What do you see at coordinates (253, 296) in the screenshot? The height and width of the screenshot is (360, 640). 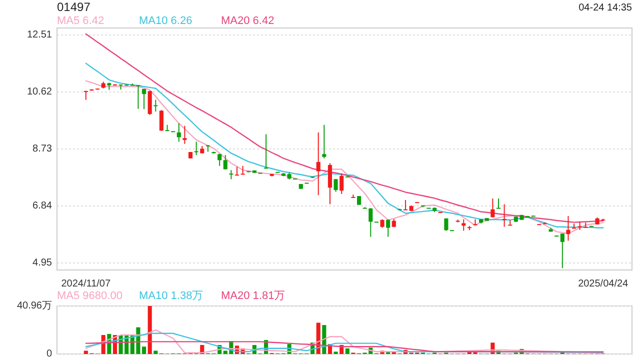 I see `text: MA20 1.81万` at bounding box center [253, 296].